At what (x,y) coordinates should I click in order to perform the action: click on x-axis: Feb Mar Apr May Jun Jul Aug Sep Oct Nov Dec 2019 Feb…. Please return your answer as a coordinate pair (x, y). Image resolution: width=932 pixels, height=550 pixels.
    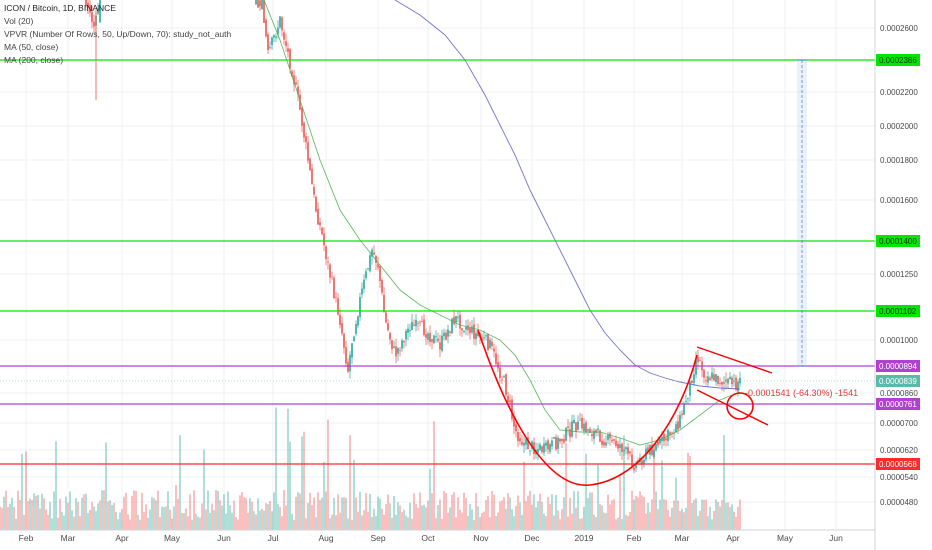
    Looking at the image, I should click on (437, 536).